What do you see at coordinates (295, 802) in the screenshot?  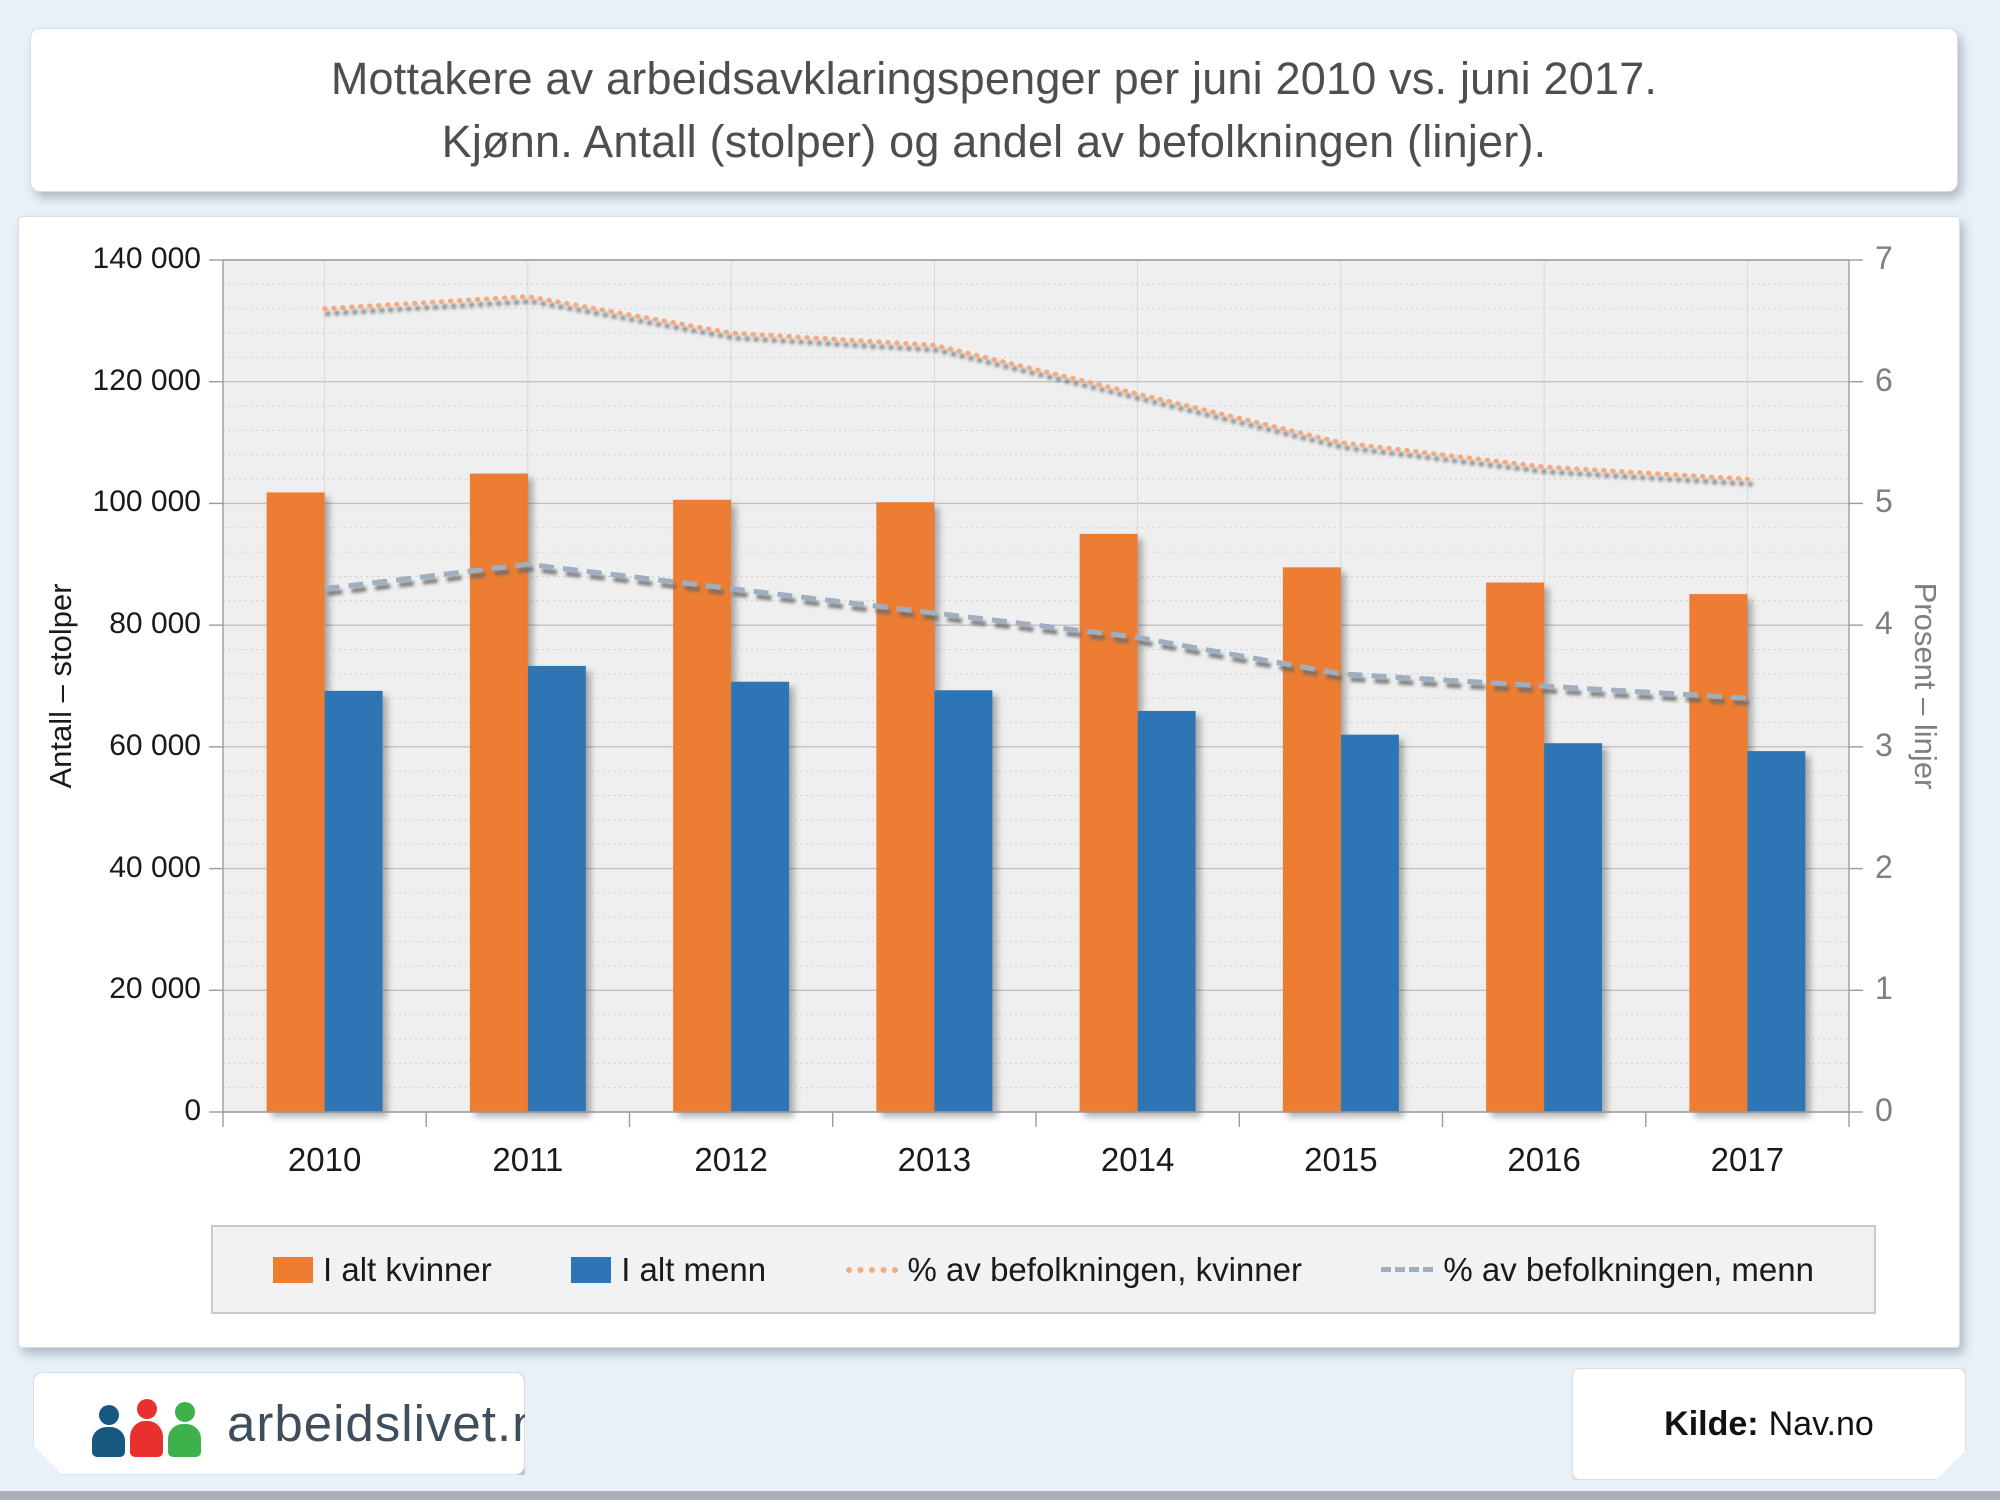 I see `bar-kvinner-2010` at bounding box center [295, 802].